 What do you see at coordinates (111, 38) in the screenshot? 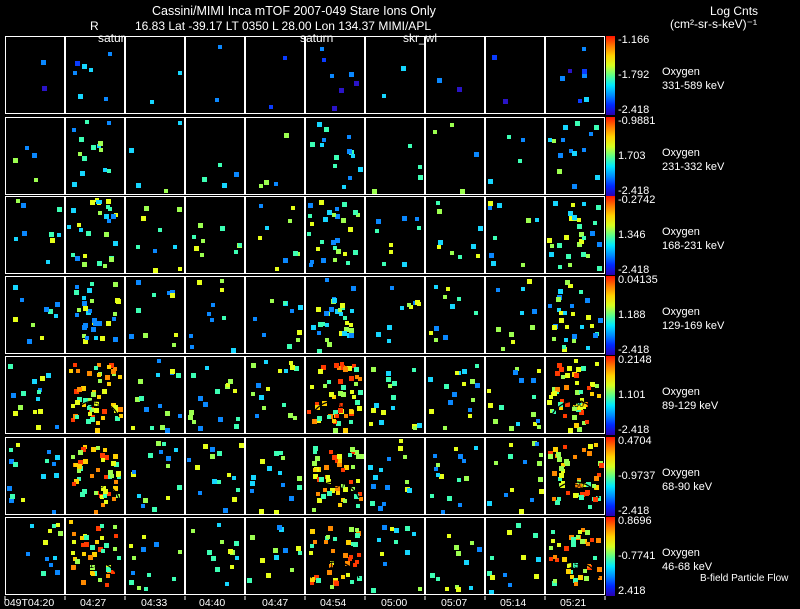
I see `column-label-satur: satur` at bounding box center [111, 38].